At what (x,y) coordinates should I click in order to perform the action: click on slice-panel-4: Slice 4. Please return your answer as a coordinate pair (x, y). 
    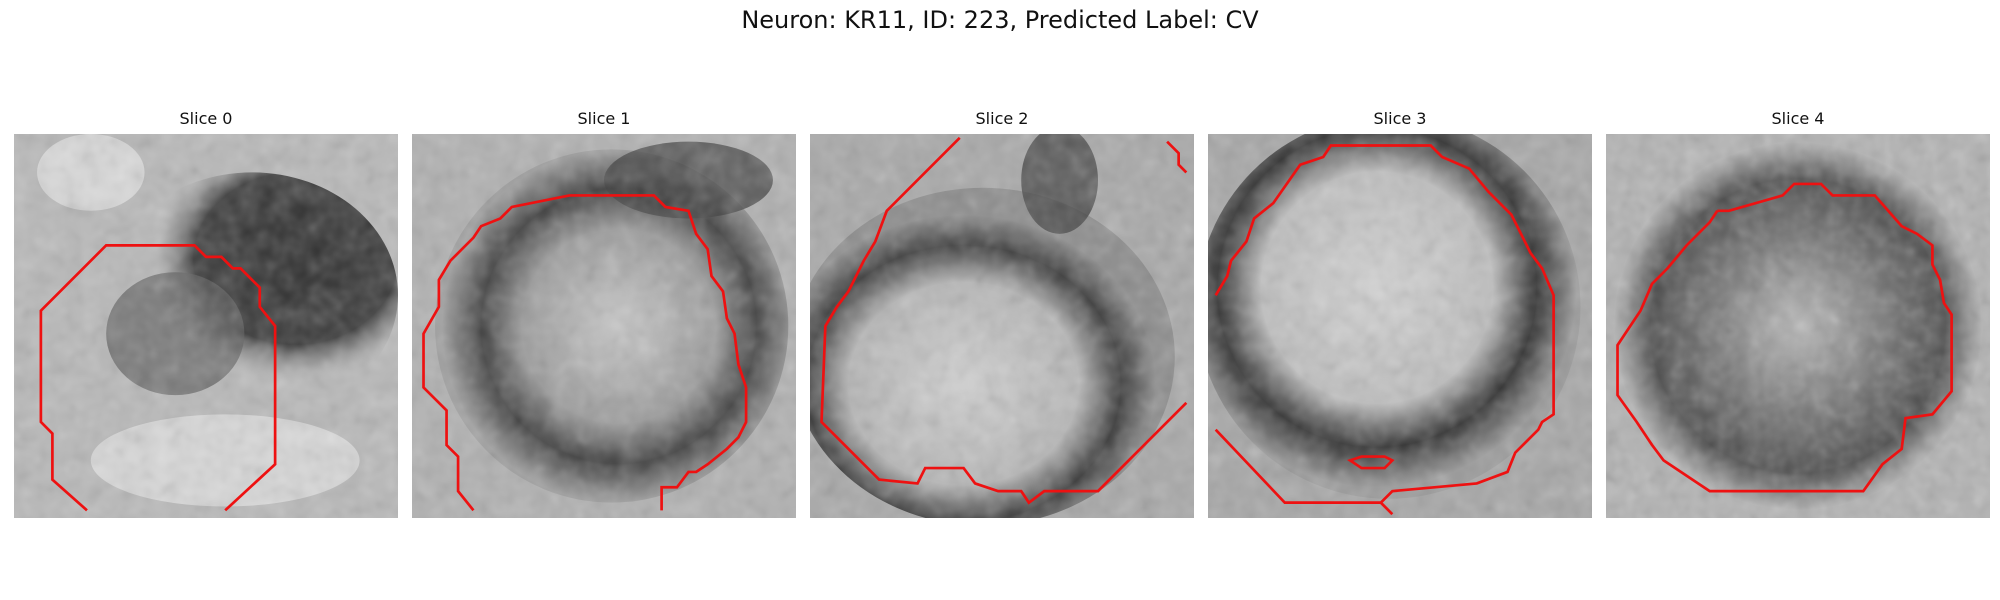
    Looking at the image, I should click on (1798, 313).